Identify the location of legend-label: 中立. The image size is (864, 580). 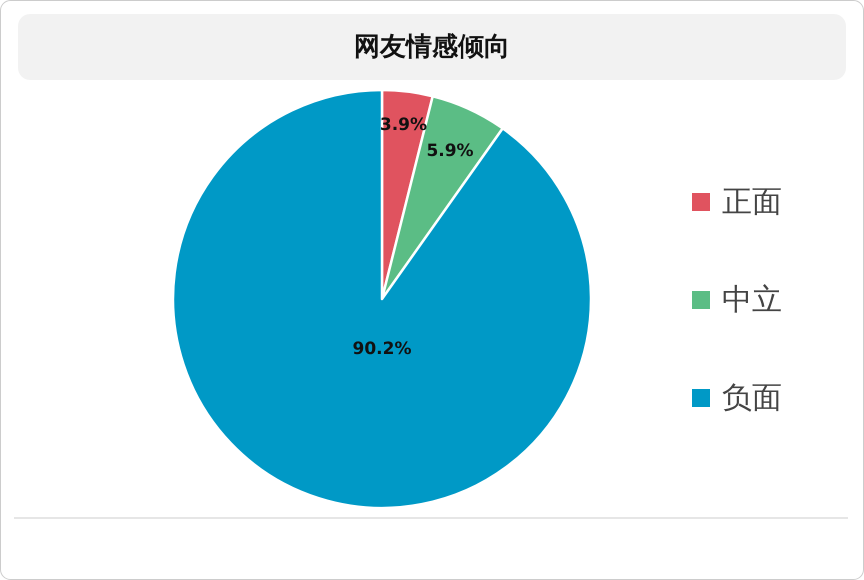
(752, 300).